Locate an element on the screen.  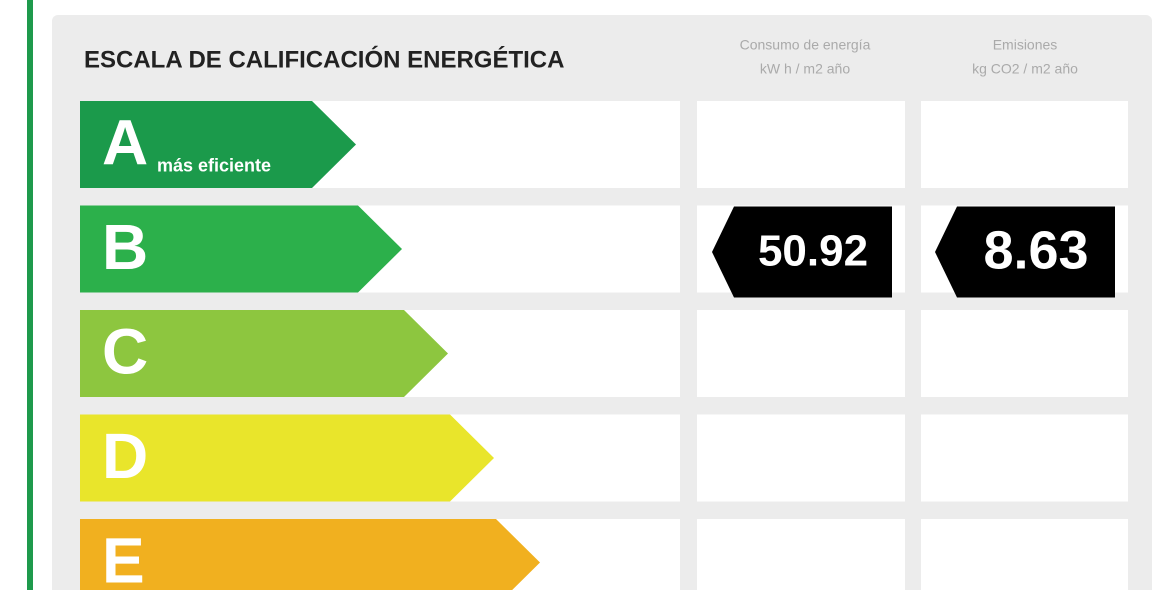
rating-letter: B is located at coordinates (125, 247).